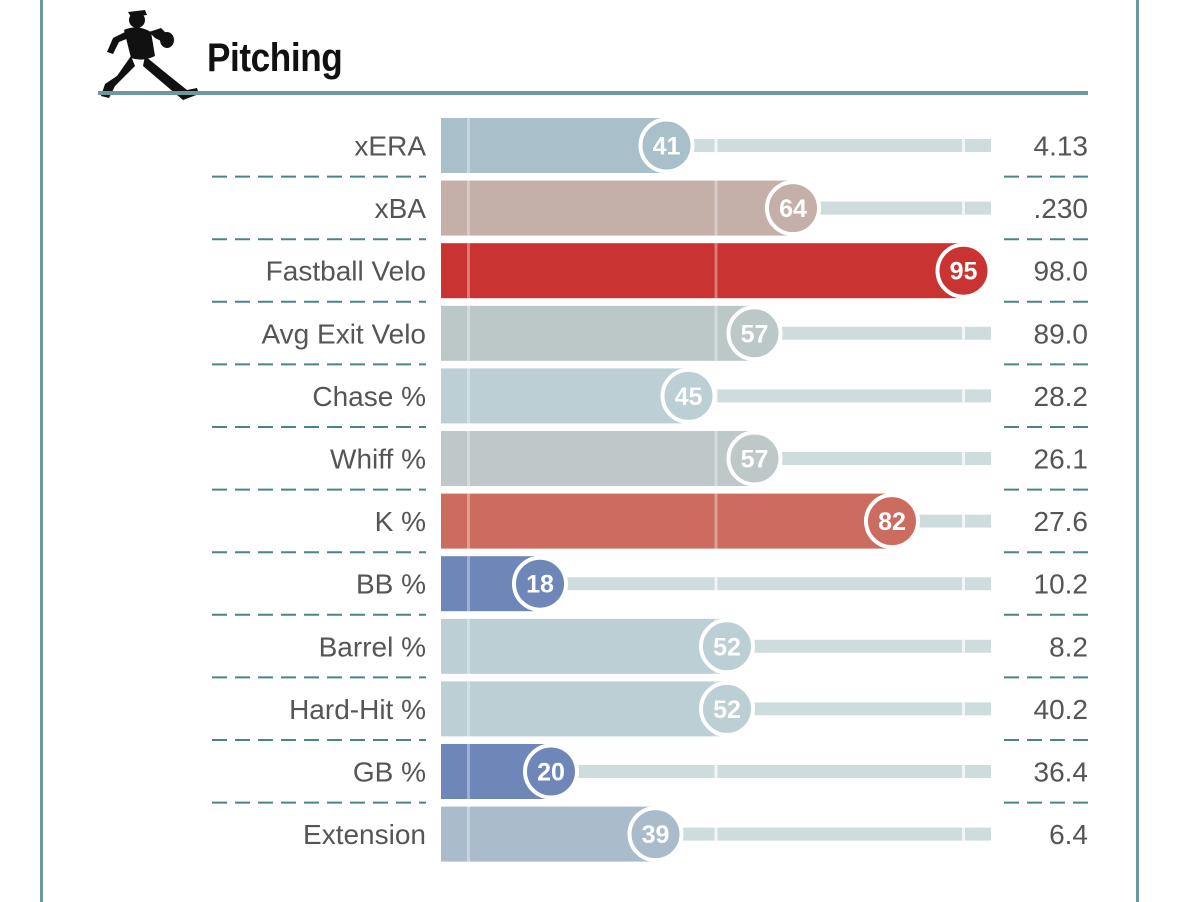 The image size is (1179, 902). Describe the element at coordinates (1137, 451) in the screenshot. I see `frame-right-border` at that location.